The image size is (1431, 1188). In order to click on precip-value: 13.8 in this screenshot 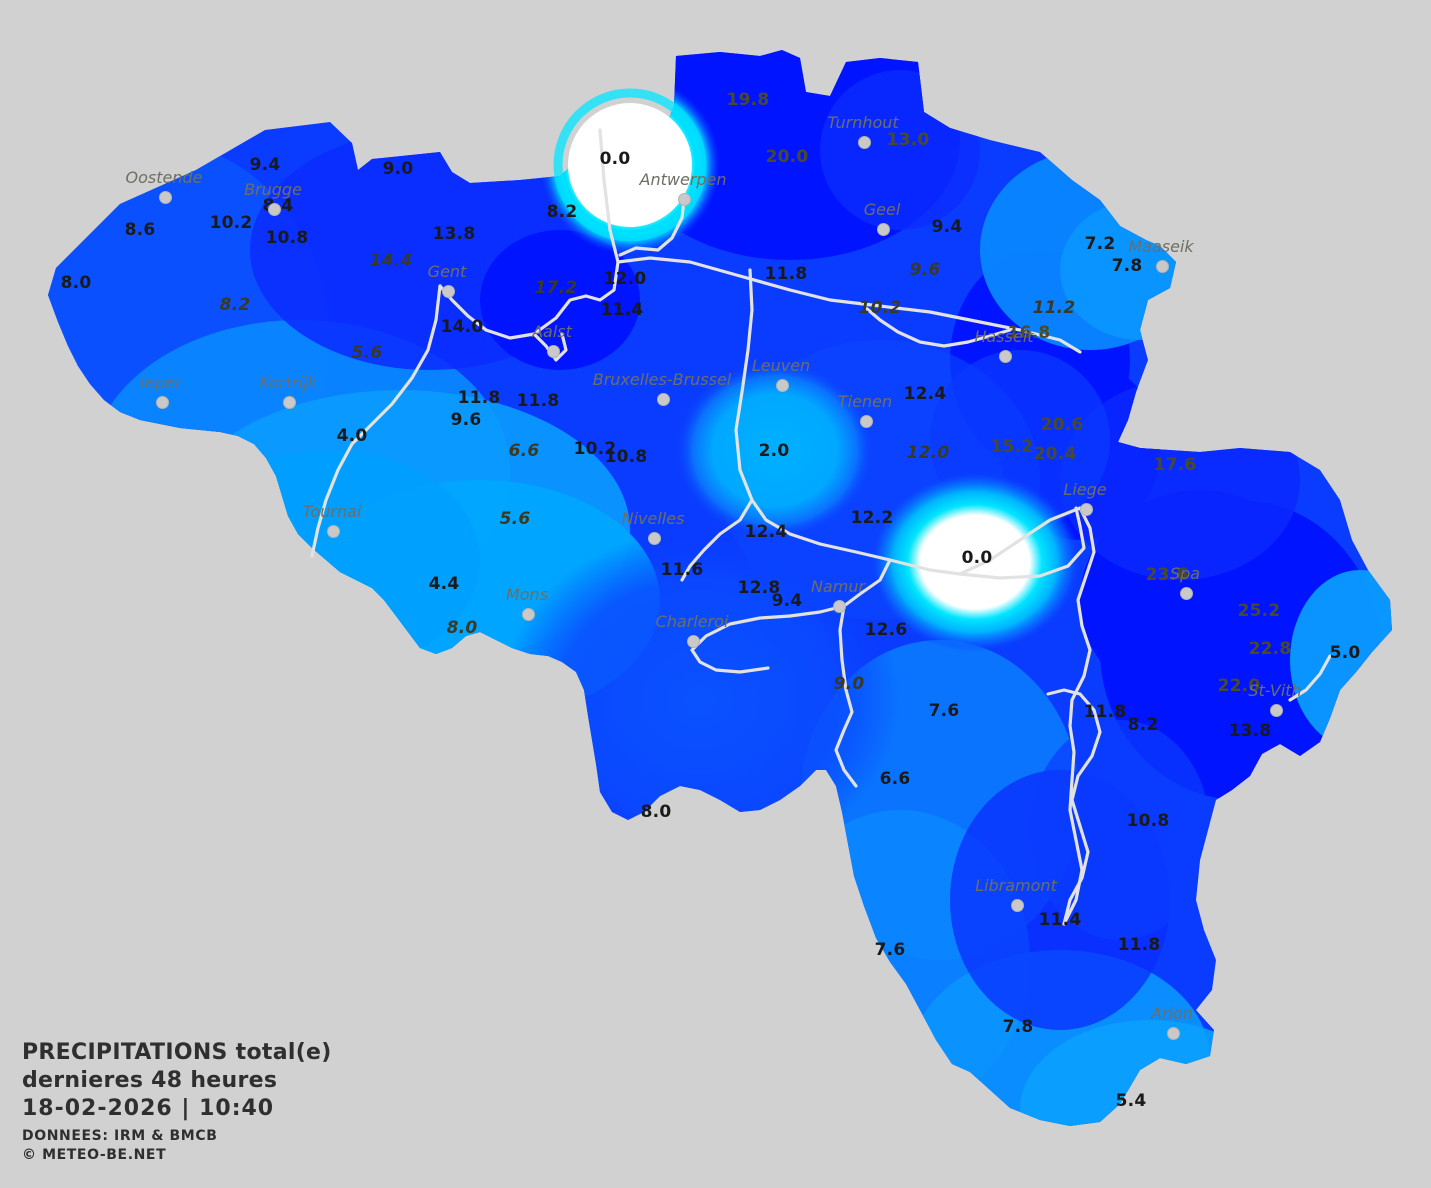, I will do `click(1250, 731)`.